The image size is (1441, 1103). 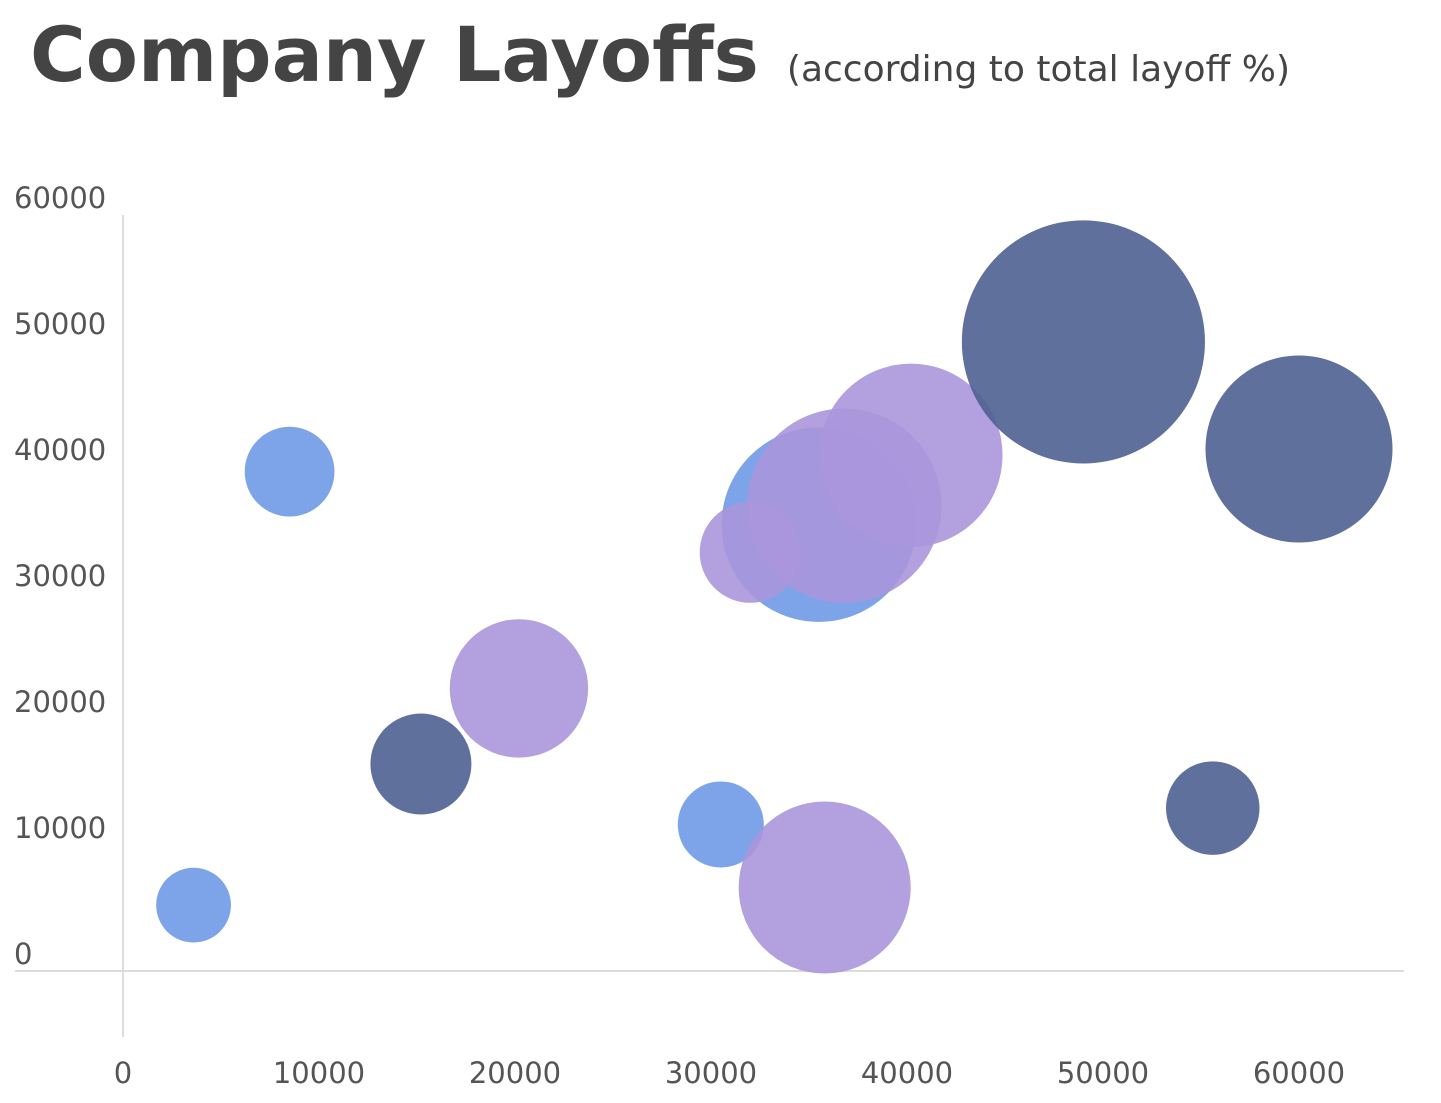 I want to click on bubble-series1-point2, so click(x=289, y=471).